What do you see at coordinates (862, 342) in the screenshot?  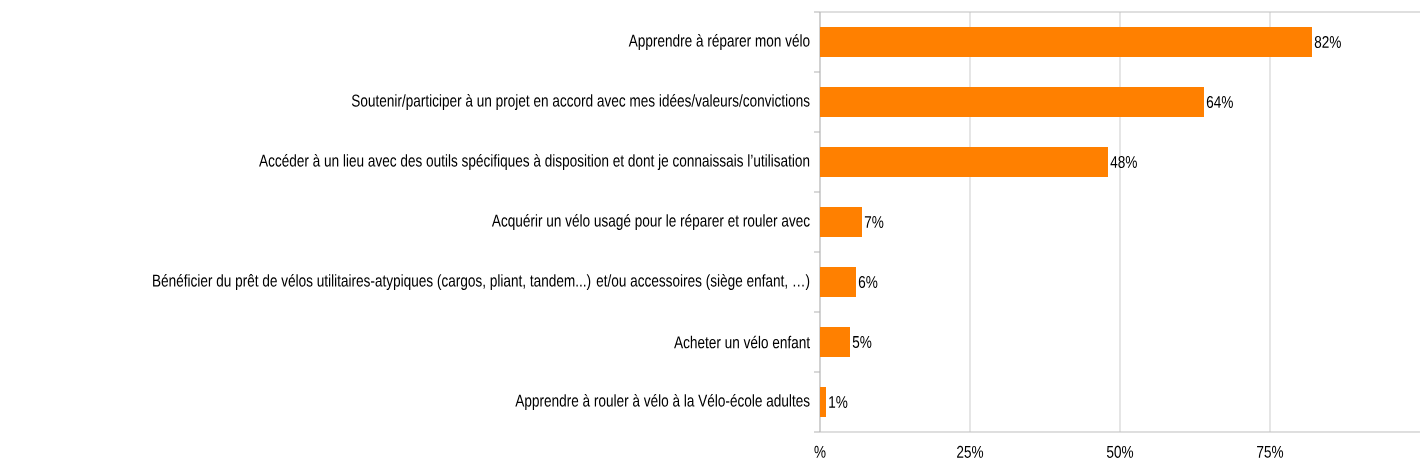 I see `data-label: 5%` at bounding box center [862, 342].